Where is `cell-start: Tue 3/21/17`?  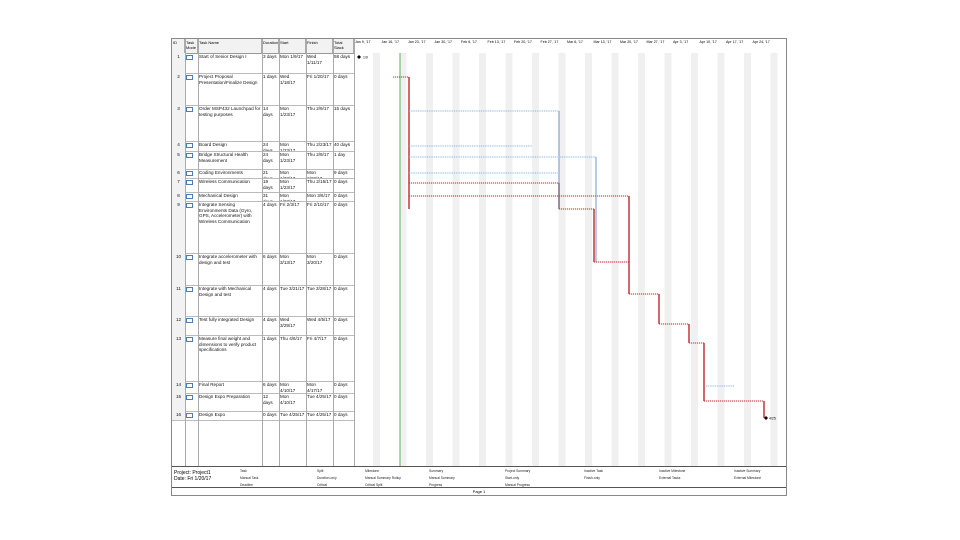
cell-start: Tue 3/21/17 is located at coordinates (292, 288).